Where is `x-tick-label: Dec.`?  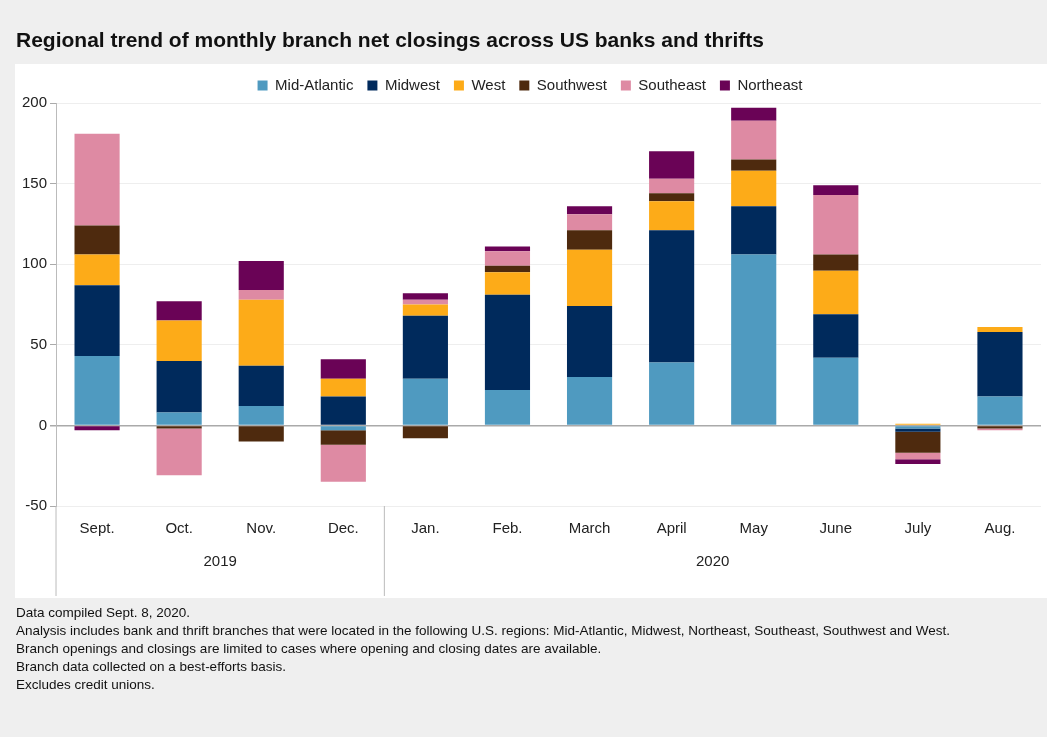 x-tick-label: Dec. is located at coordinates (343, 528).